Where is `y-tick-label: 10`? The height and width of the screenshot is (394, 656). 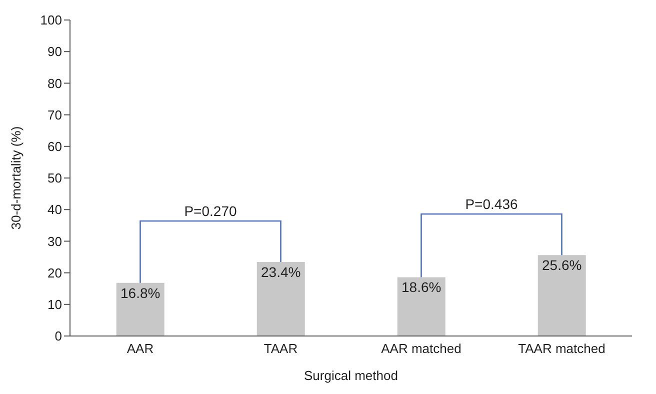 y-tick-label: 10 is located at coordinates (55, 304).